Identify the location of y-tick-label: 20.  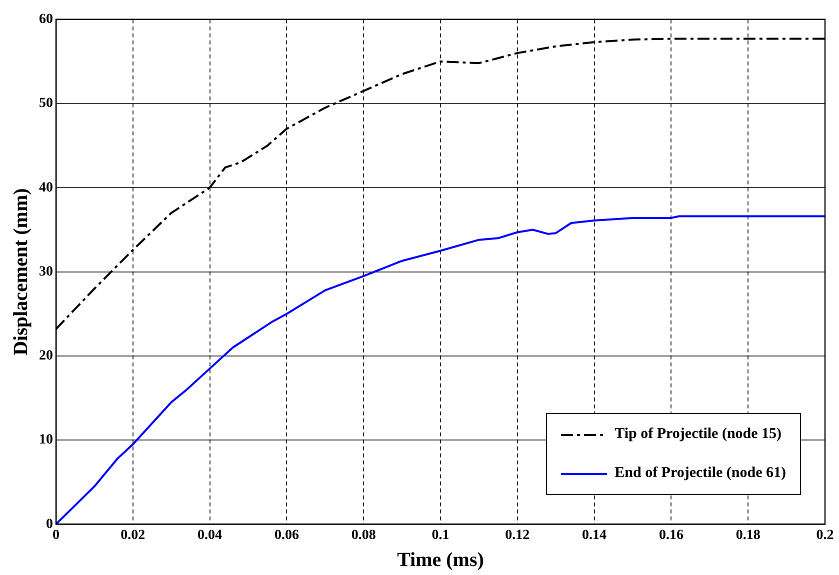
(46, 356).